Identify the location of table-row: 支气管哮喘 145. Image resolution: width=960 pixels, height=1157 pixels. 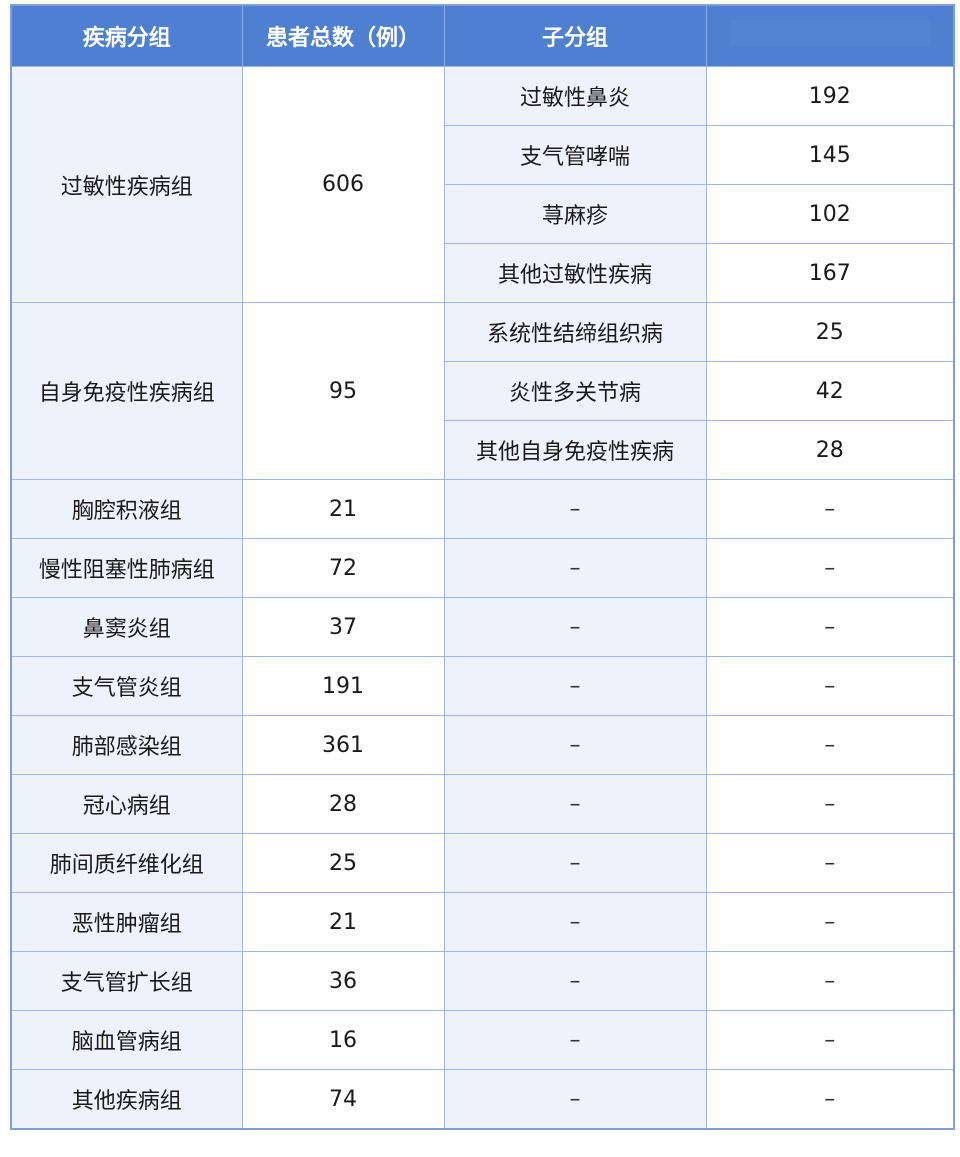
(483, 155).